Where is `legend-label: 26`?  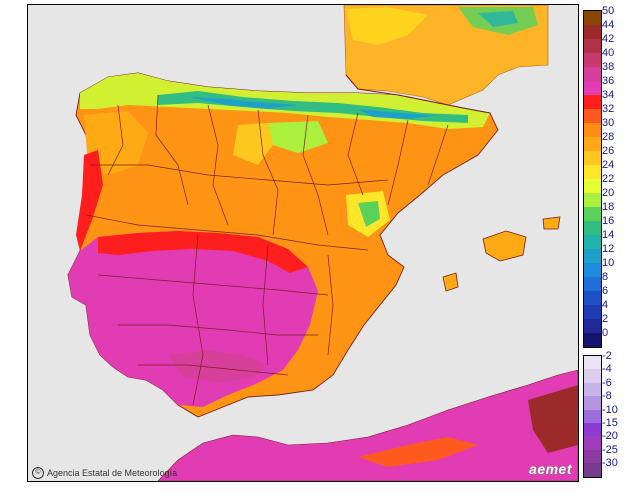
legend-label: 26 is located at coordinates (608, 151).